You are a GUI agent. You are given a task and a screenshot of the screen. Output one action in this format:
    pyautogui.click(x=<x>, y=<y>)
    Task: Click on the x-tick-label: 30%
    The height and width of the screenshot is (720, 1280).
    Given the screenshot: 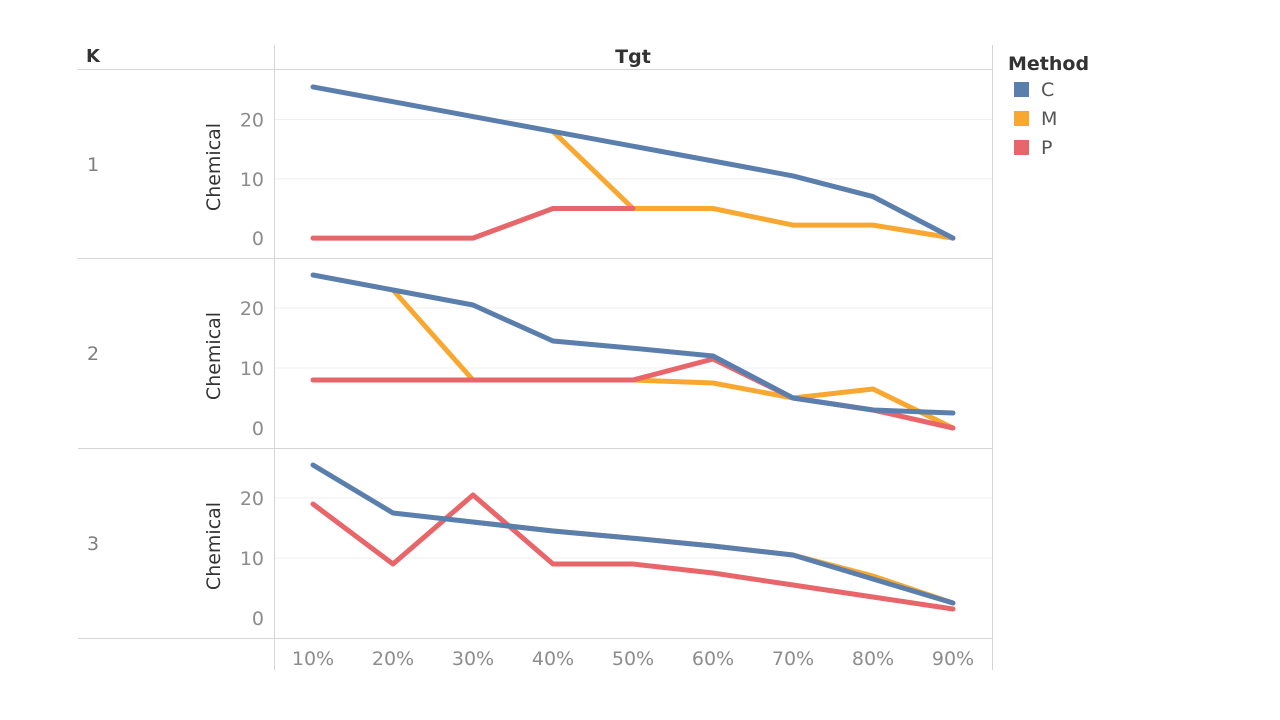 What is the action you would take?
    pyautogui.click(x=473, y=659)
    